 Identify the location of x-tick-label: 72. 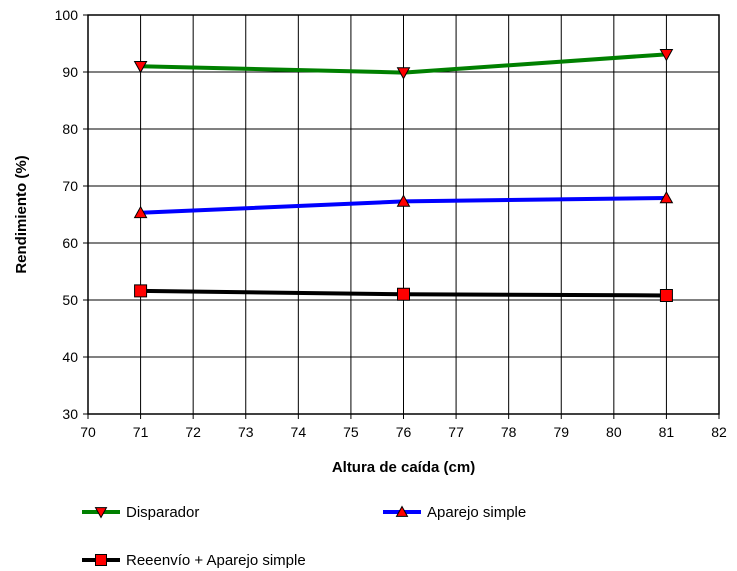
(193, 432).